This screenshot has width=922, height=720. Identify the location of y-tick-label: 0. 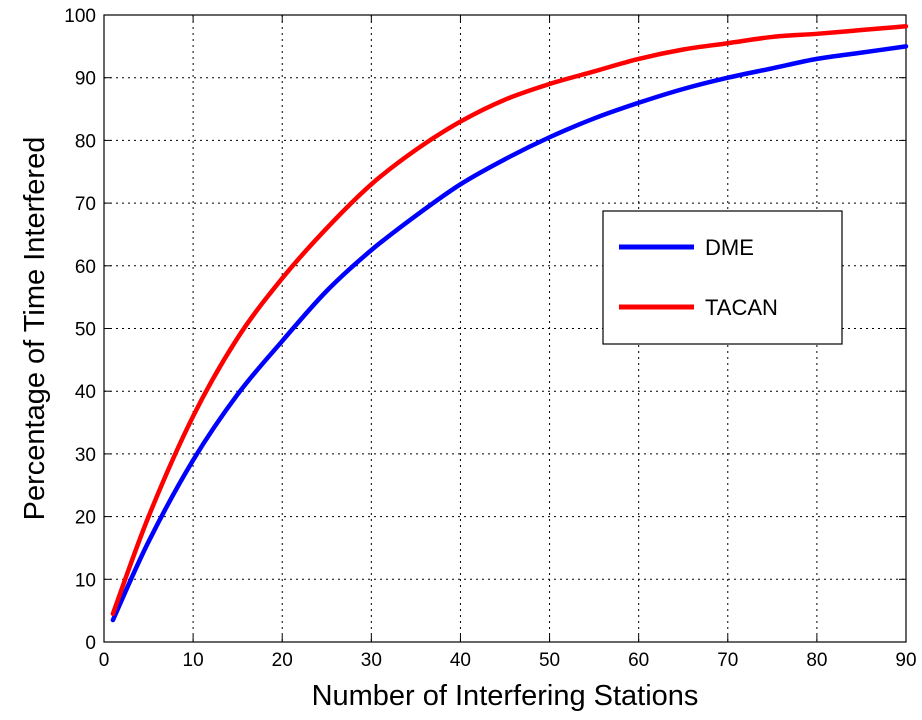
(90, 643).